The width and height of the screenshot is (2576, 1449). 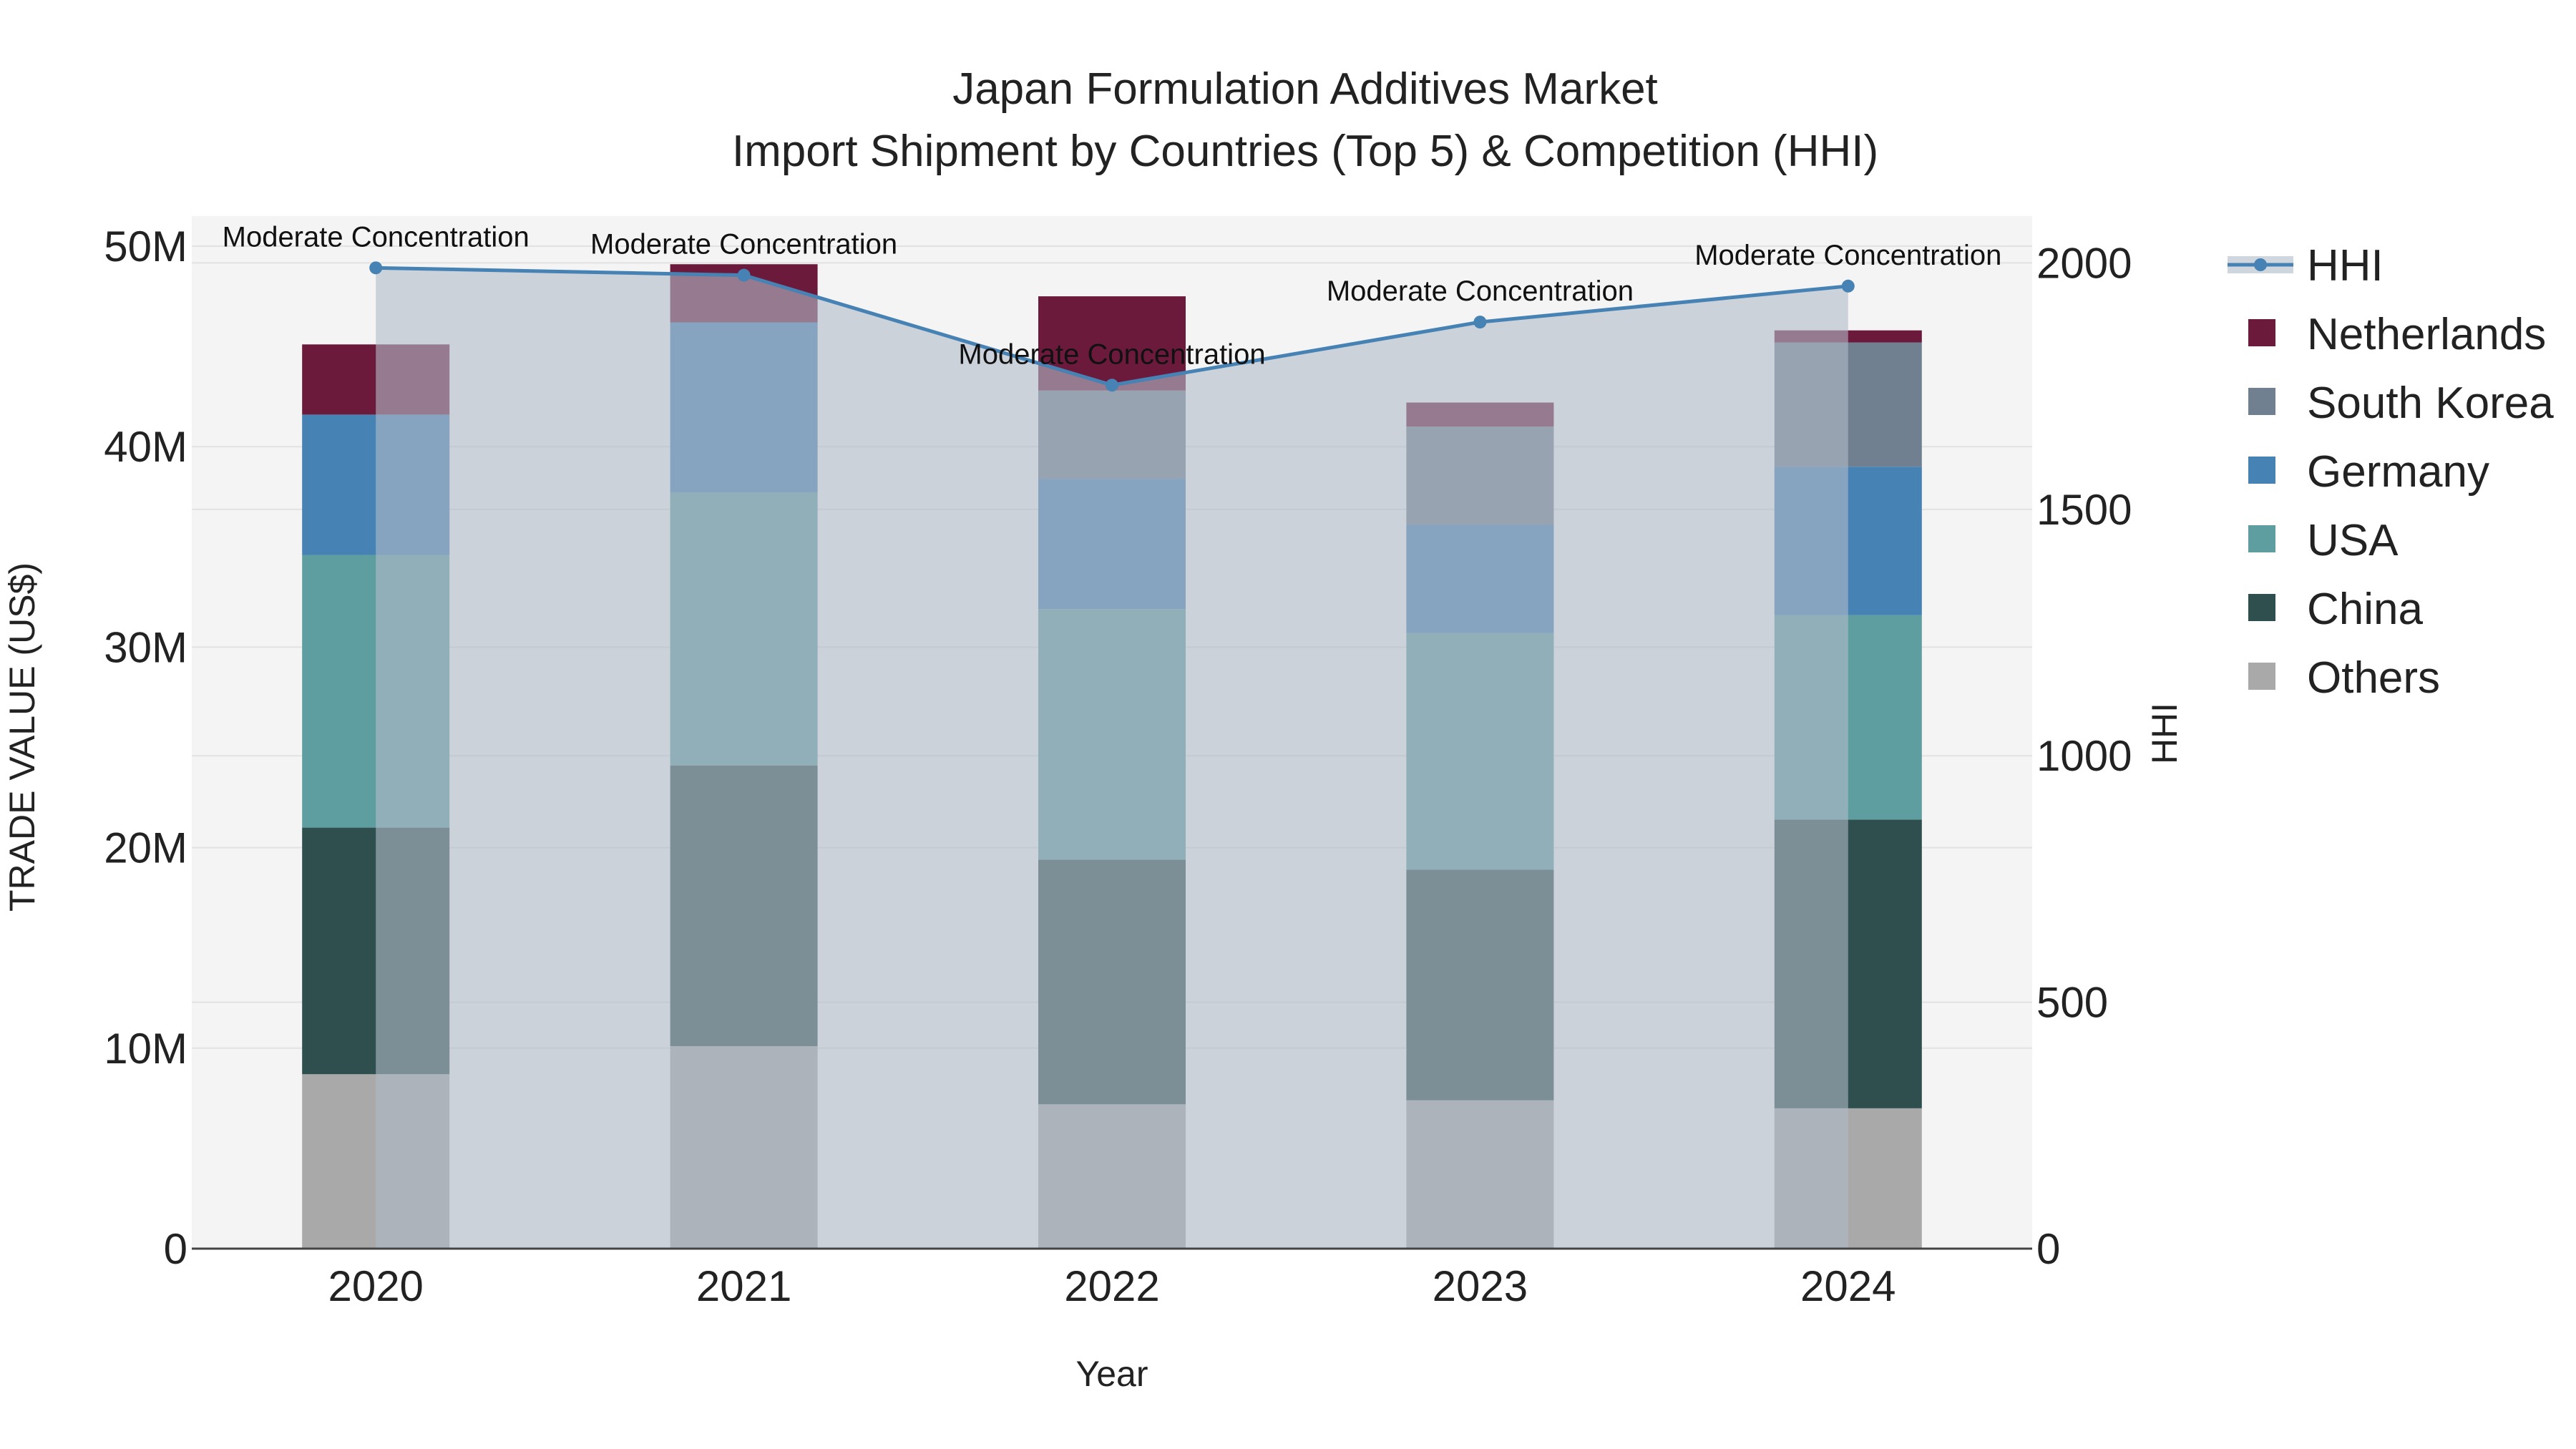 What do you see at coordinates (1112, 385) in the screenshot?
I see `hhi-marker-2022` at bounding box center [1112, 385].